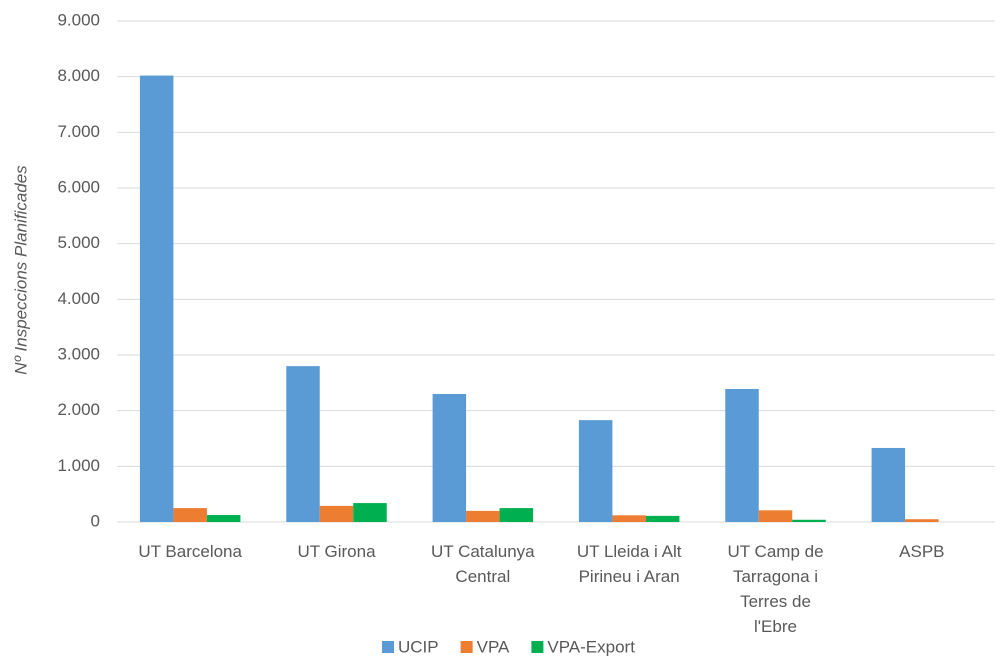  Describe the element at coordinates (78, 465) in the screenshot. I see `y-tick-label: 1.000` at that location.